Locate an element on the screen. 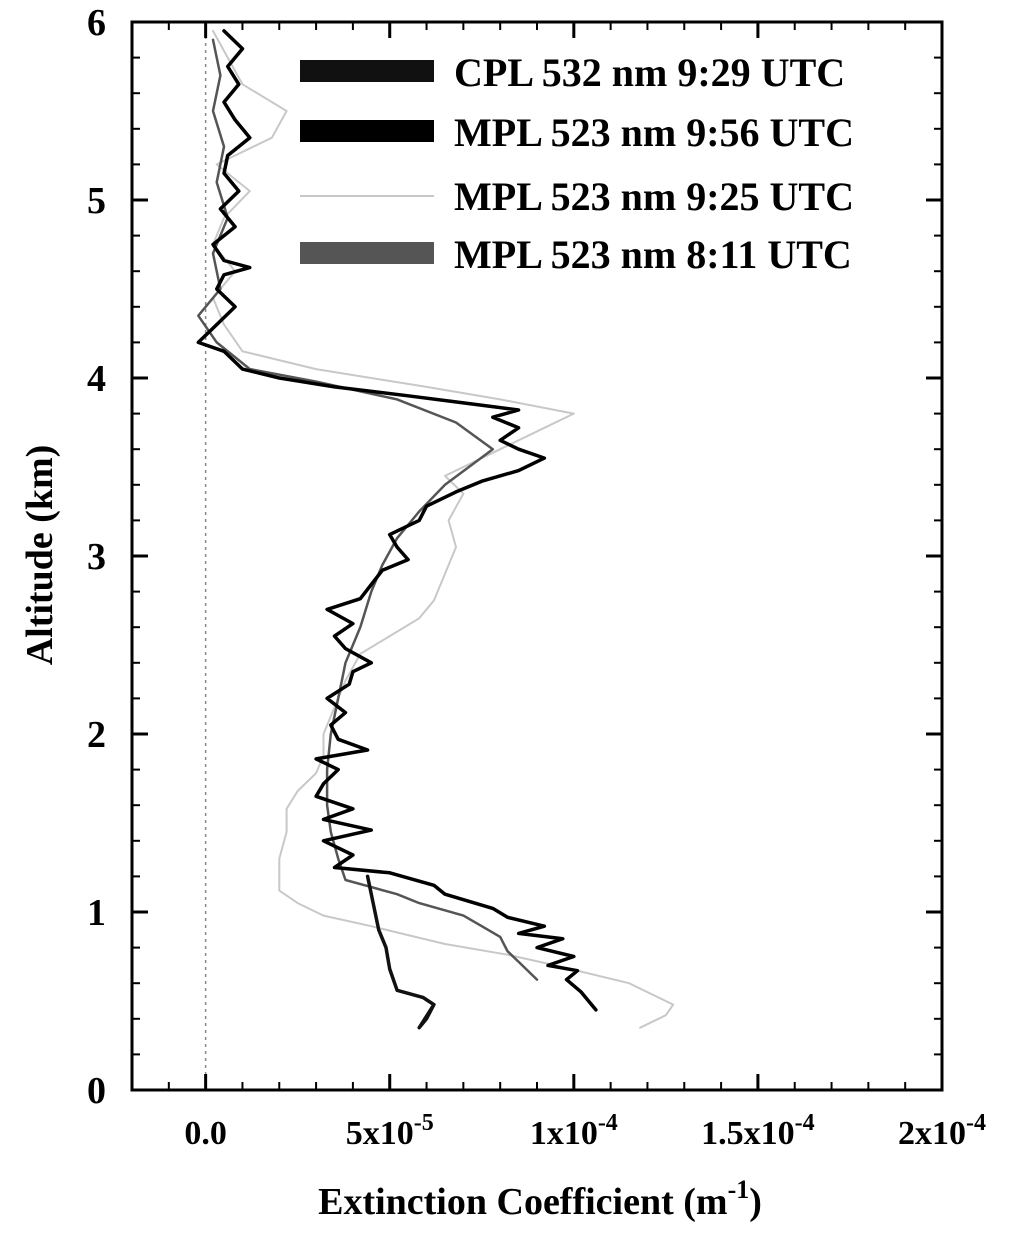  y-axis-title: Altitude (km) is located at coordinates (40, 555).